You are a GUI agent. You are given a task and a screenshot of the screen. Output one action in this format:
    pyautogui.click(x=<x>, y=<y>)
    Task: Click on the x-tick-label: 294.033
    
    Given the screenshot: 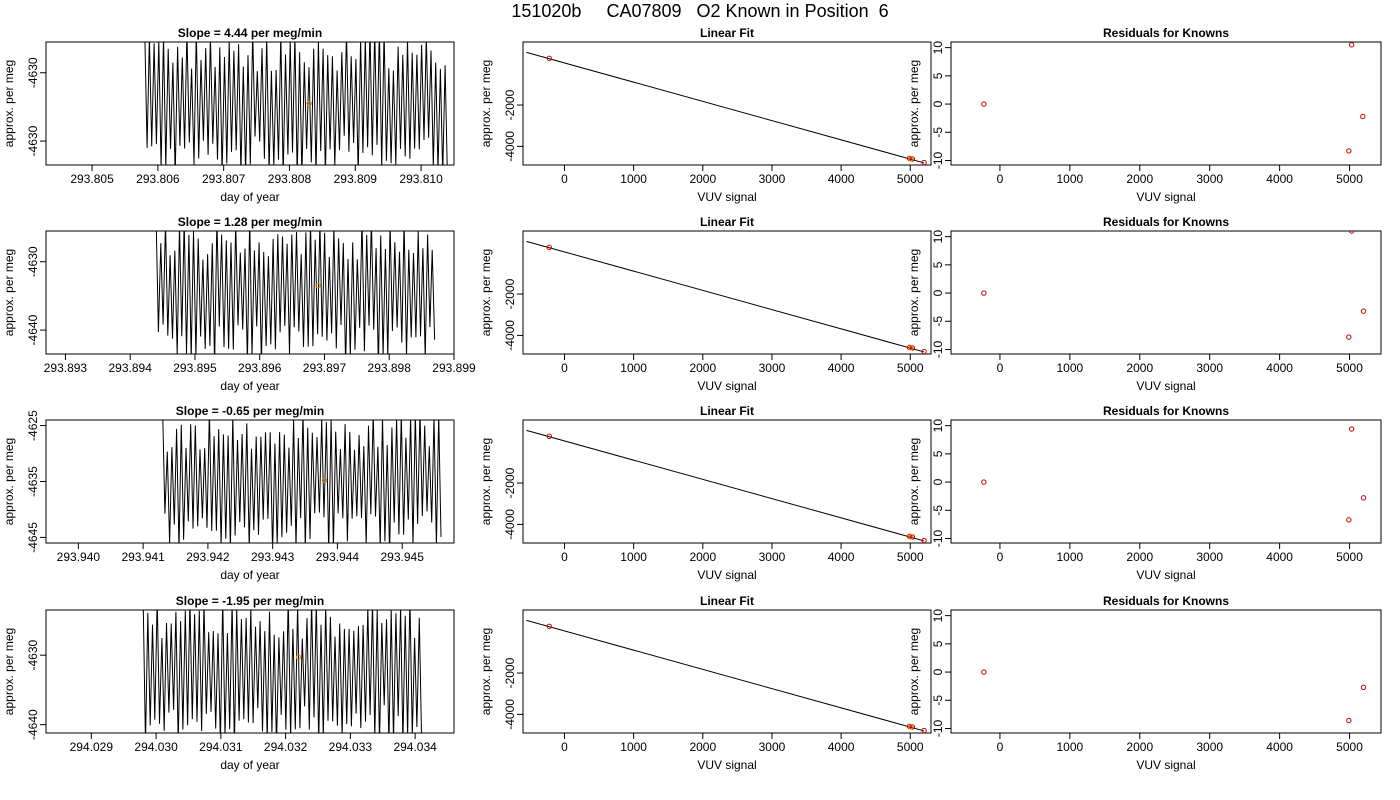 What is the action you would take?
    pyautogui.click(x=351, y=747)
    